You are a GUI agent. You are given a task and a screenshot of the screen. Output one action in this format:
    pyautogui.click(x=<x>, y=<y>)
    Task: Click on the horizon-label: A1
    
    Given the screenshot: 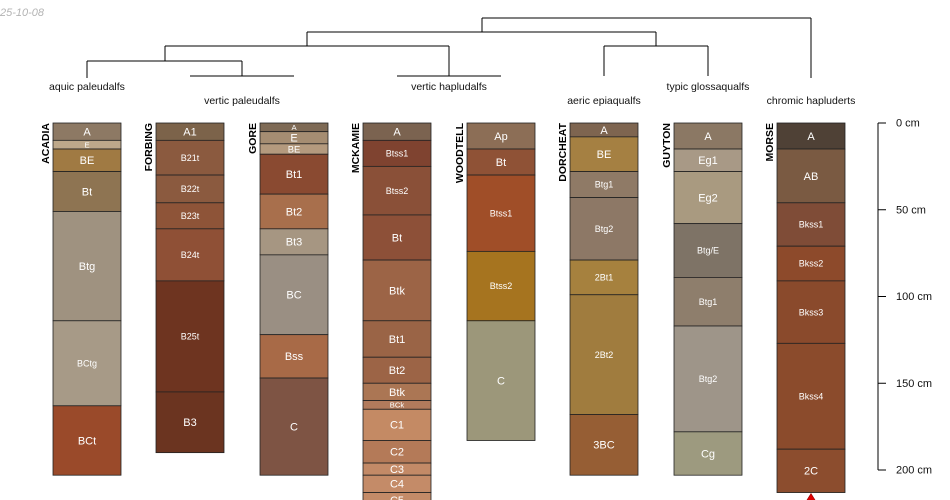 What is the action you would take?
    pyautogui.click(x=189, y=133)
    